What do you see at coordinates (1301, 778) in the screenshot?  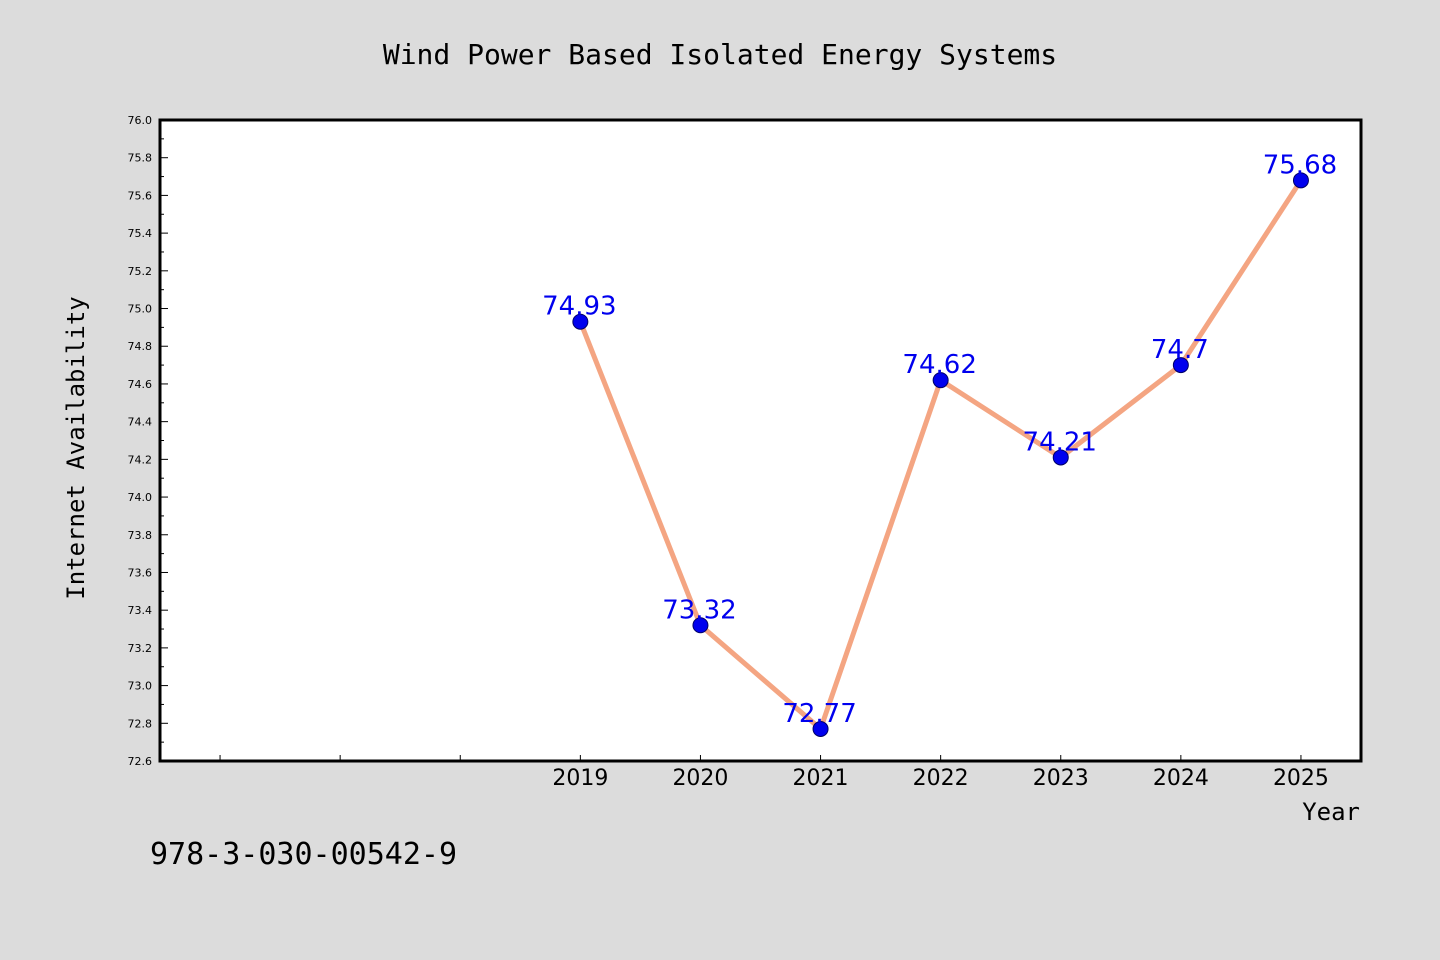 I see `x-tick-label: 2025` at bounding box center [1301, 778].